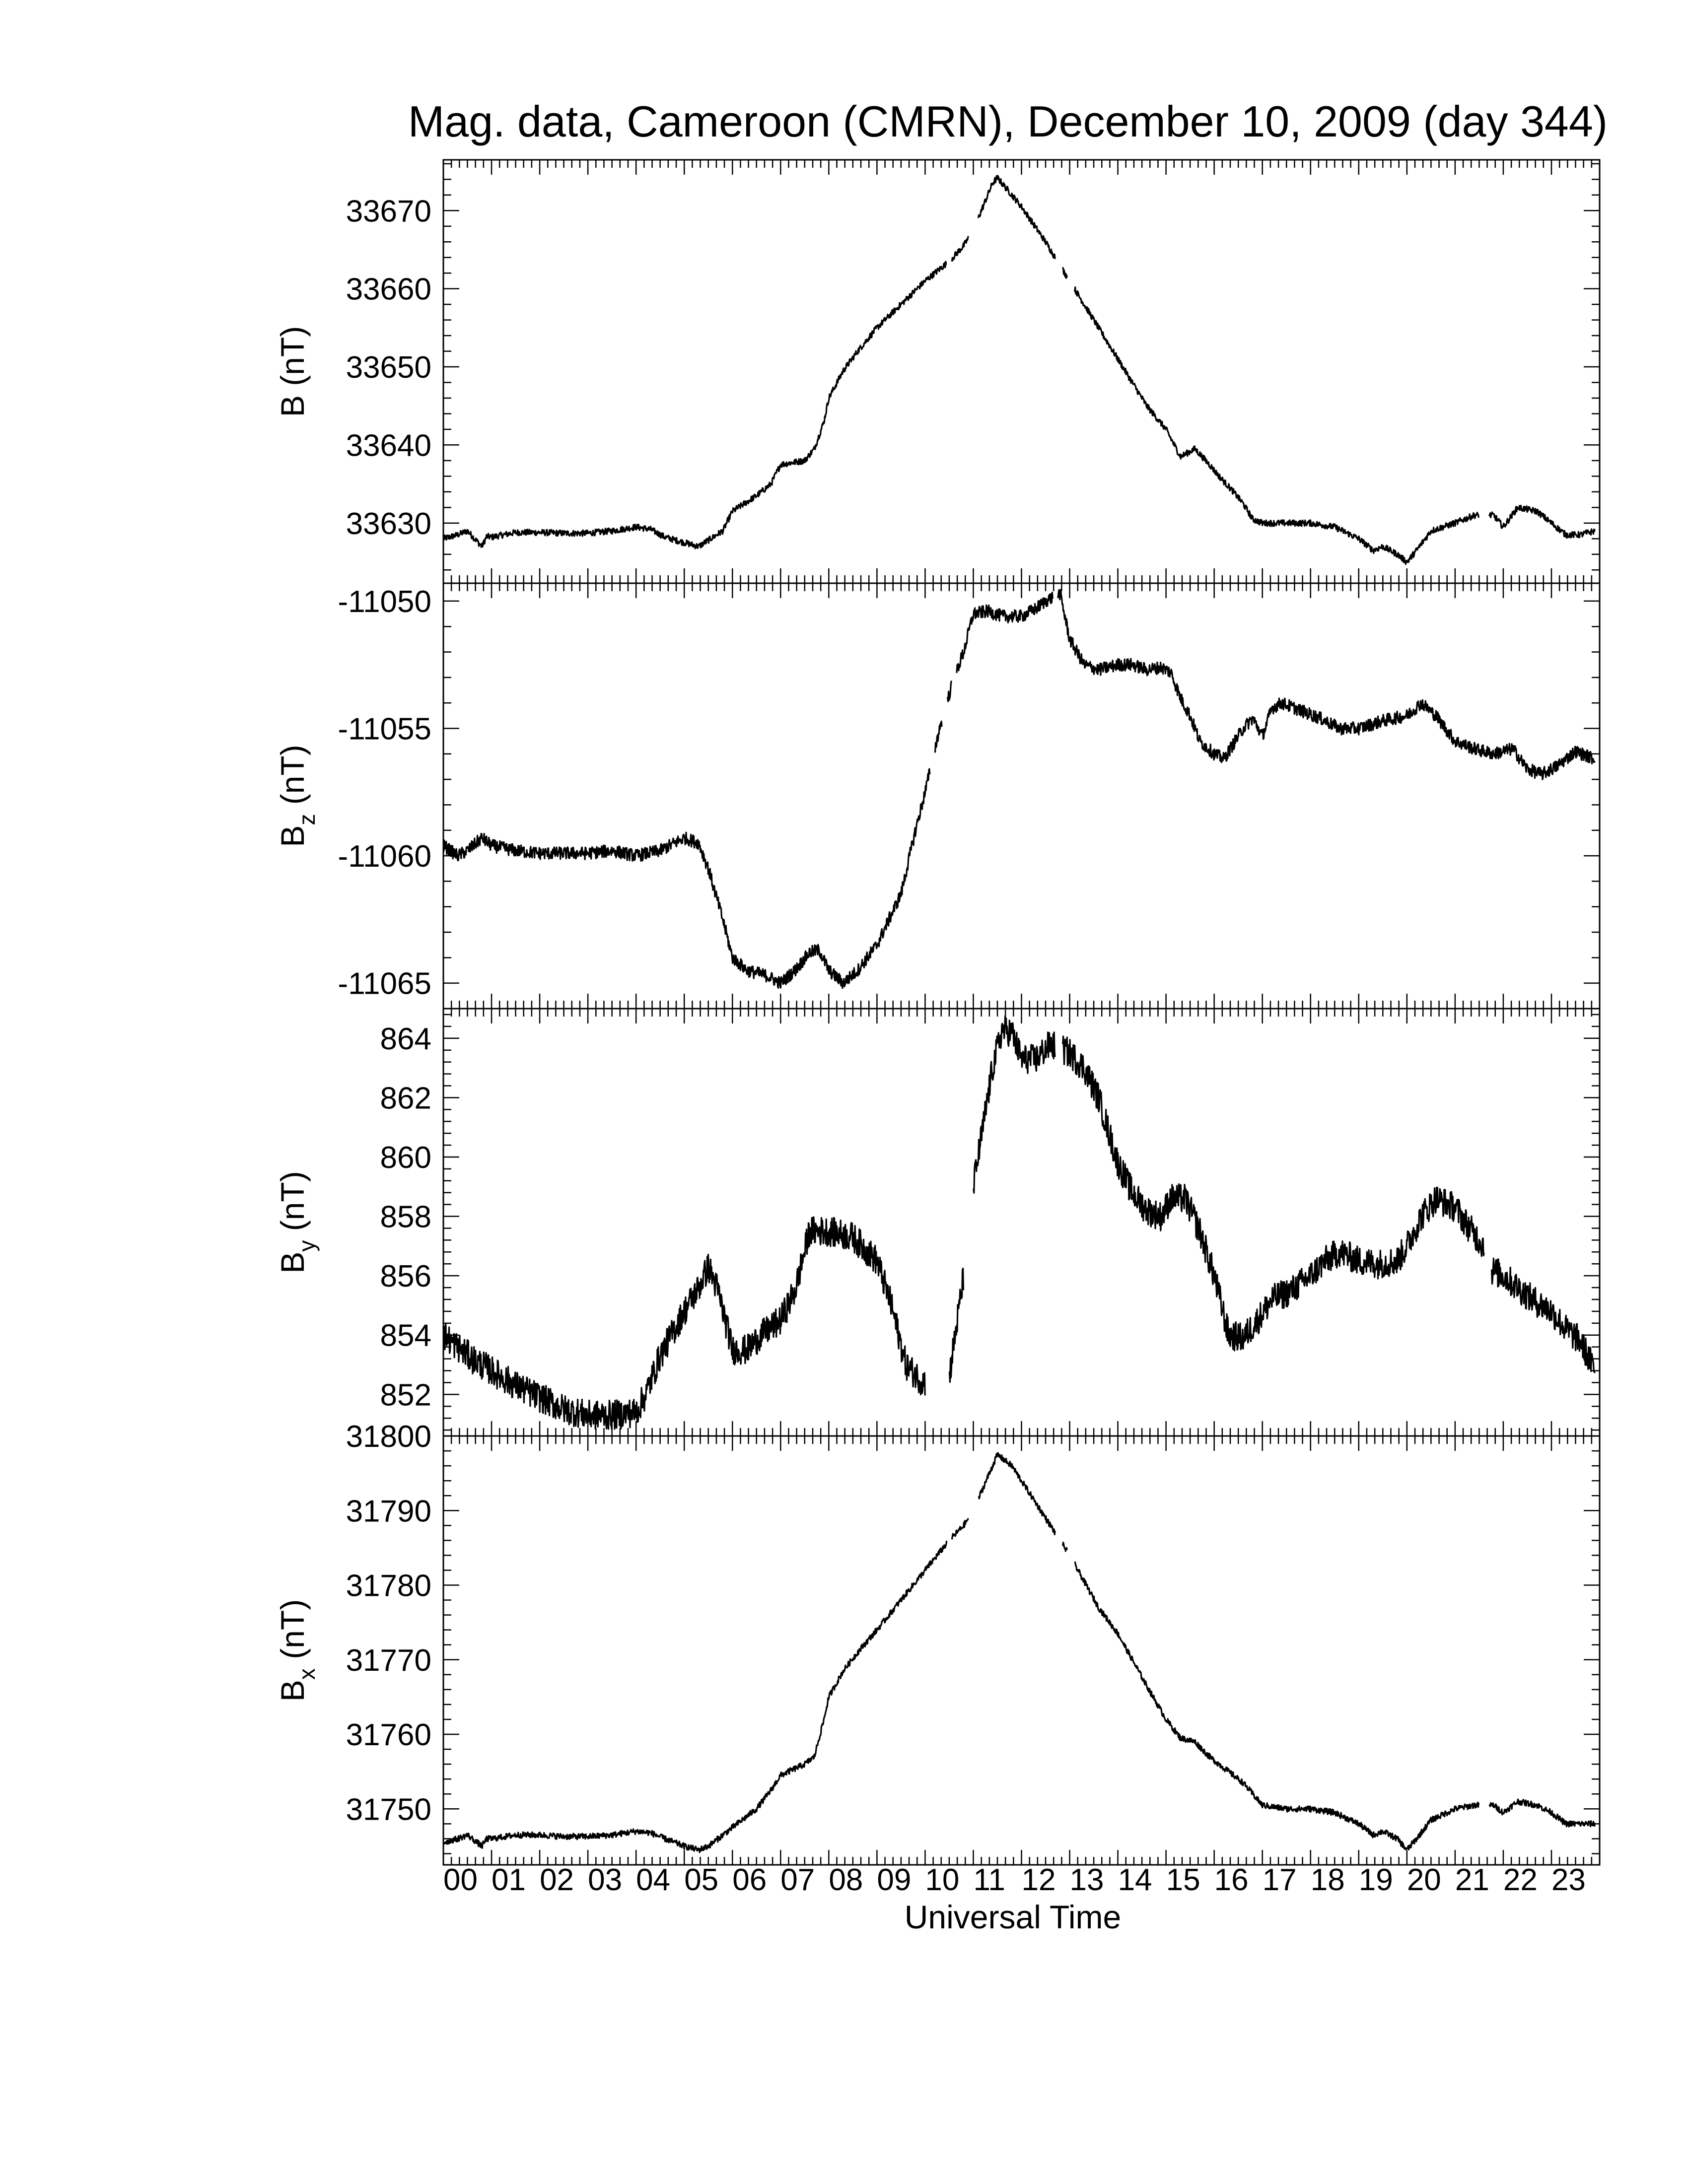  Describe the element at coordinates (1424, 1880) in the screenshot. I see `x-tick-label: 20` at that location.